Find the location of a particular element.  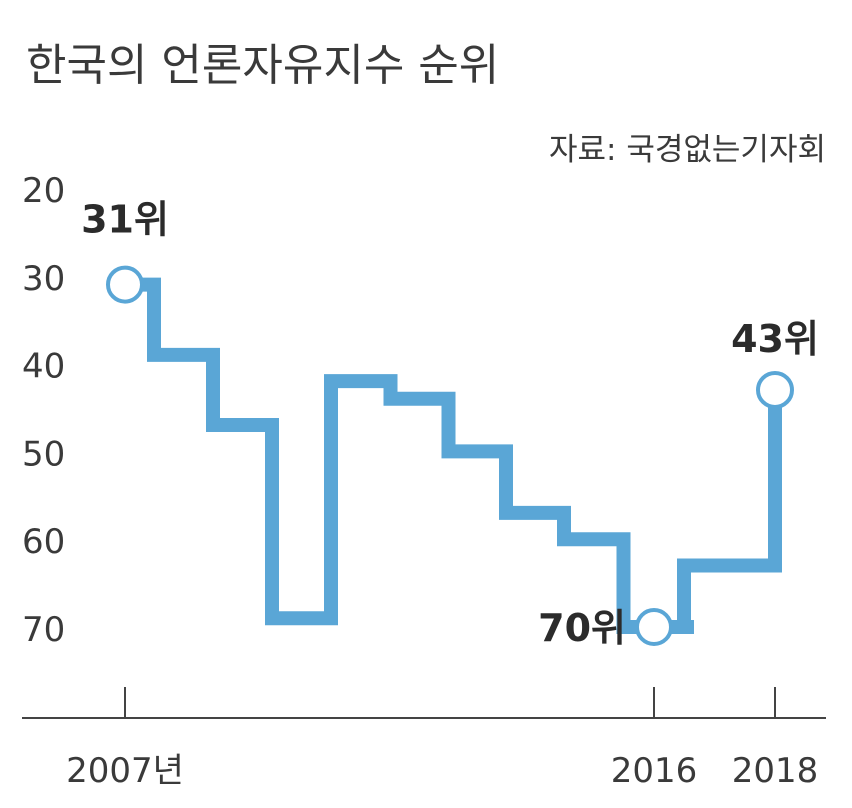

y-tick-label: 70 is located at coordinates (43, 630).